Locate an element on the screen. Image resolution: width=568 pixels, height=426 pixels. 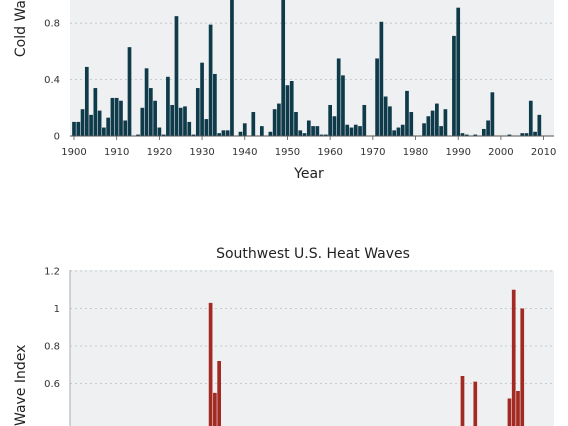
x-tick-label: 1970 is located at coordinates (372, 152).